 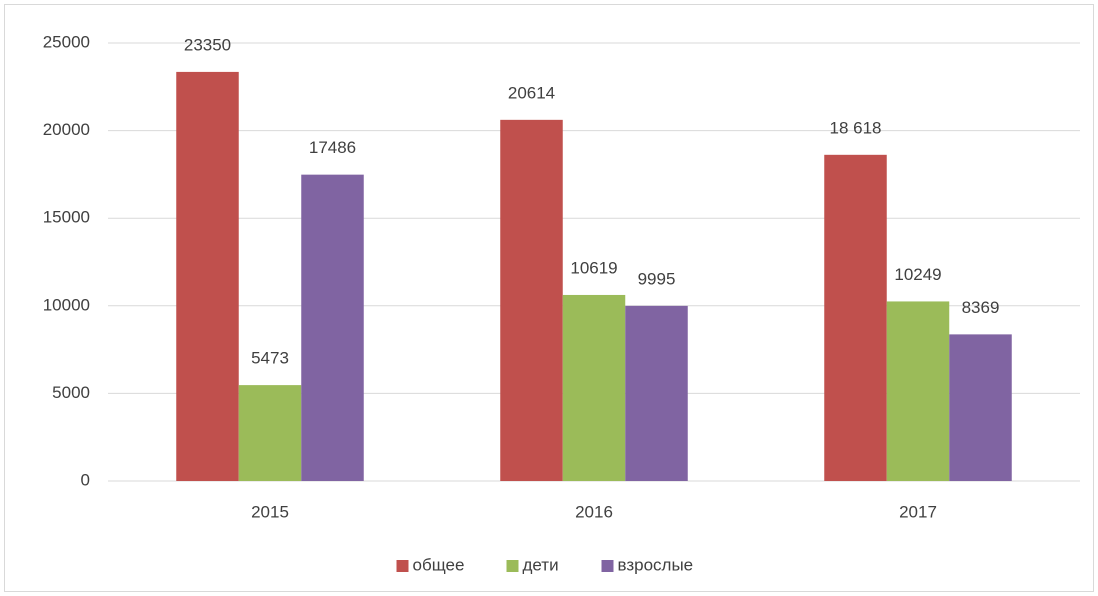 What do you see at coordinates (270, 358) in the screenshot?
I see `data-label: 5473` at bounding box center [270, 358].